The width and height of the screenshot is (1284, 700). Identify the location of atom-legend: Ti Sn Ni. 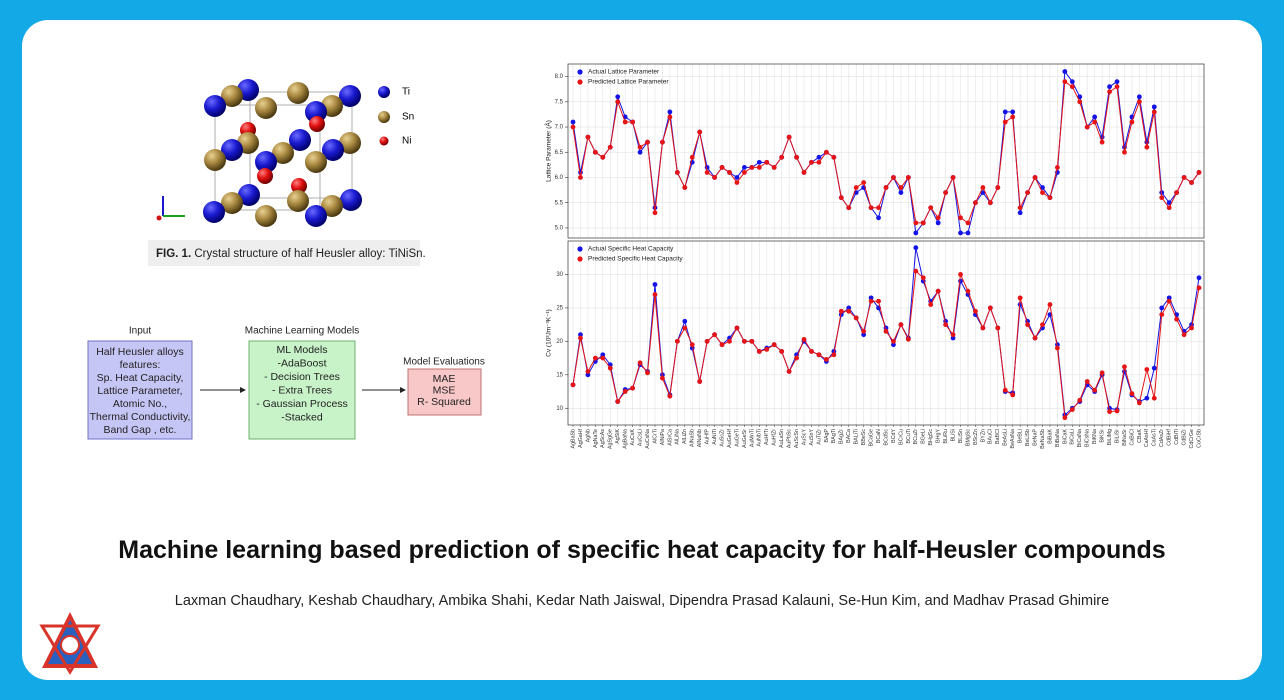
(396, 116).